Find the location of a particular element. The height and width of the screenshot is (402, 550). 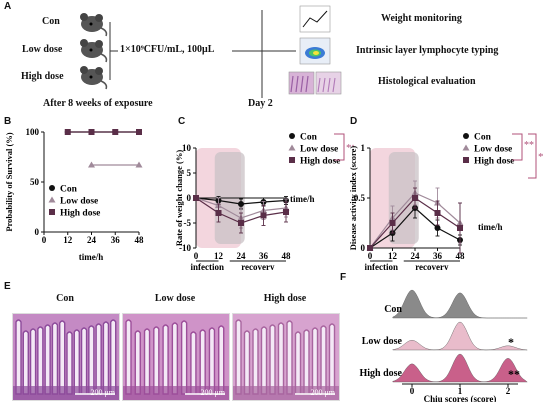

micrograph-high-title: High dose is located at coordinates (285, 298).